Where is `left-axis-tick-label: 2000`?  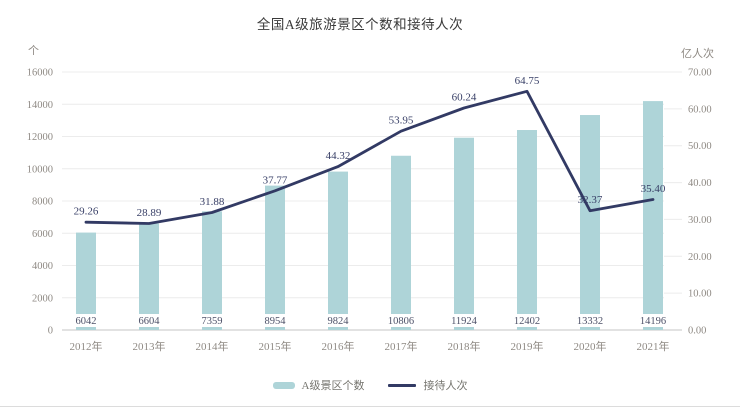 left-axis-tick-label: 2000 is located at coordinates (42, 298).